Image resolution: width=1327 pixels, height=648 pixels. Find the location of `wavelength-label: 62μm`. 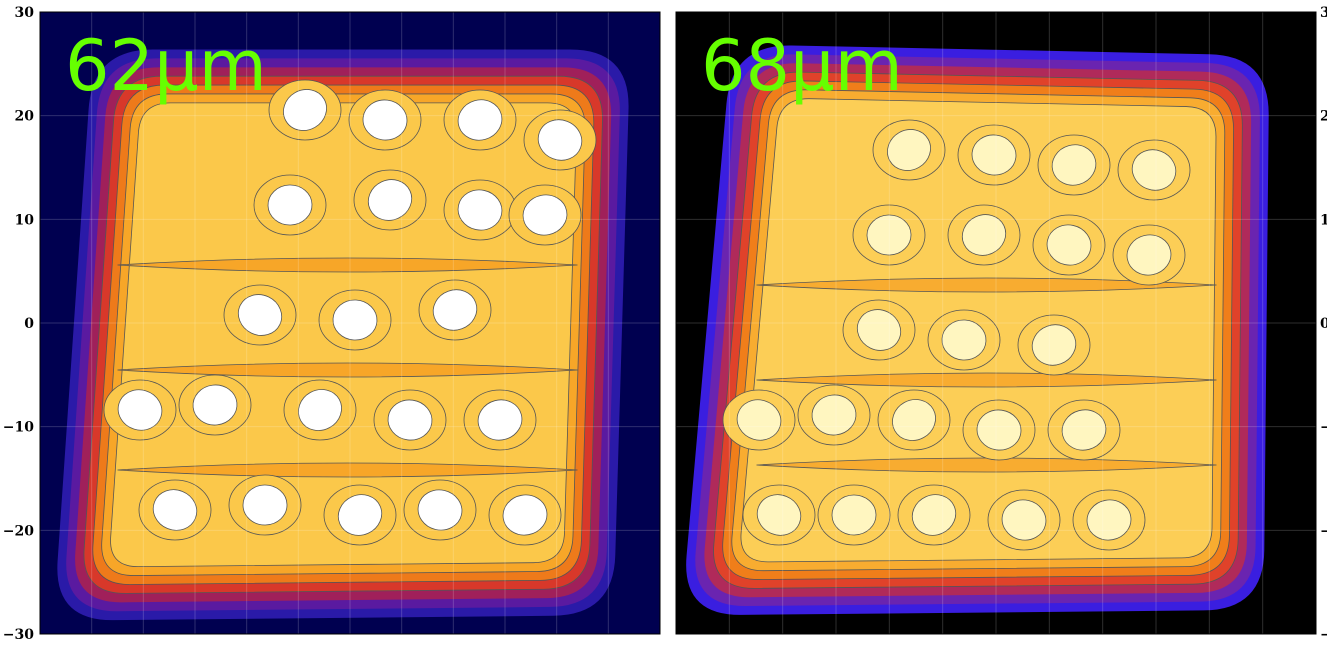

wavelength-label: 62μm is located at coordinates (166, 66).